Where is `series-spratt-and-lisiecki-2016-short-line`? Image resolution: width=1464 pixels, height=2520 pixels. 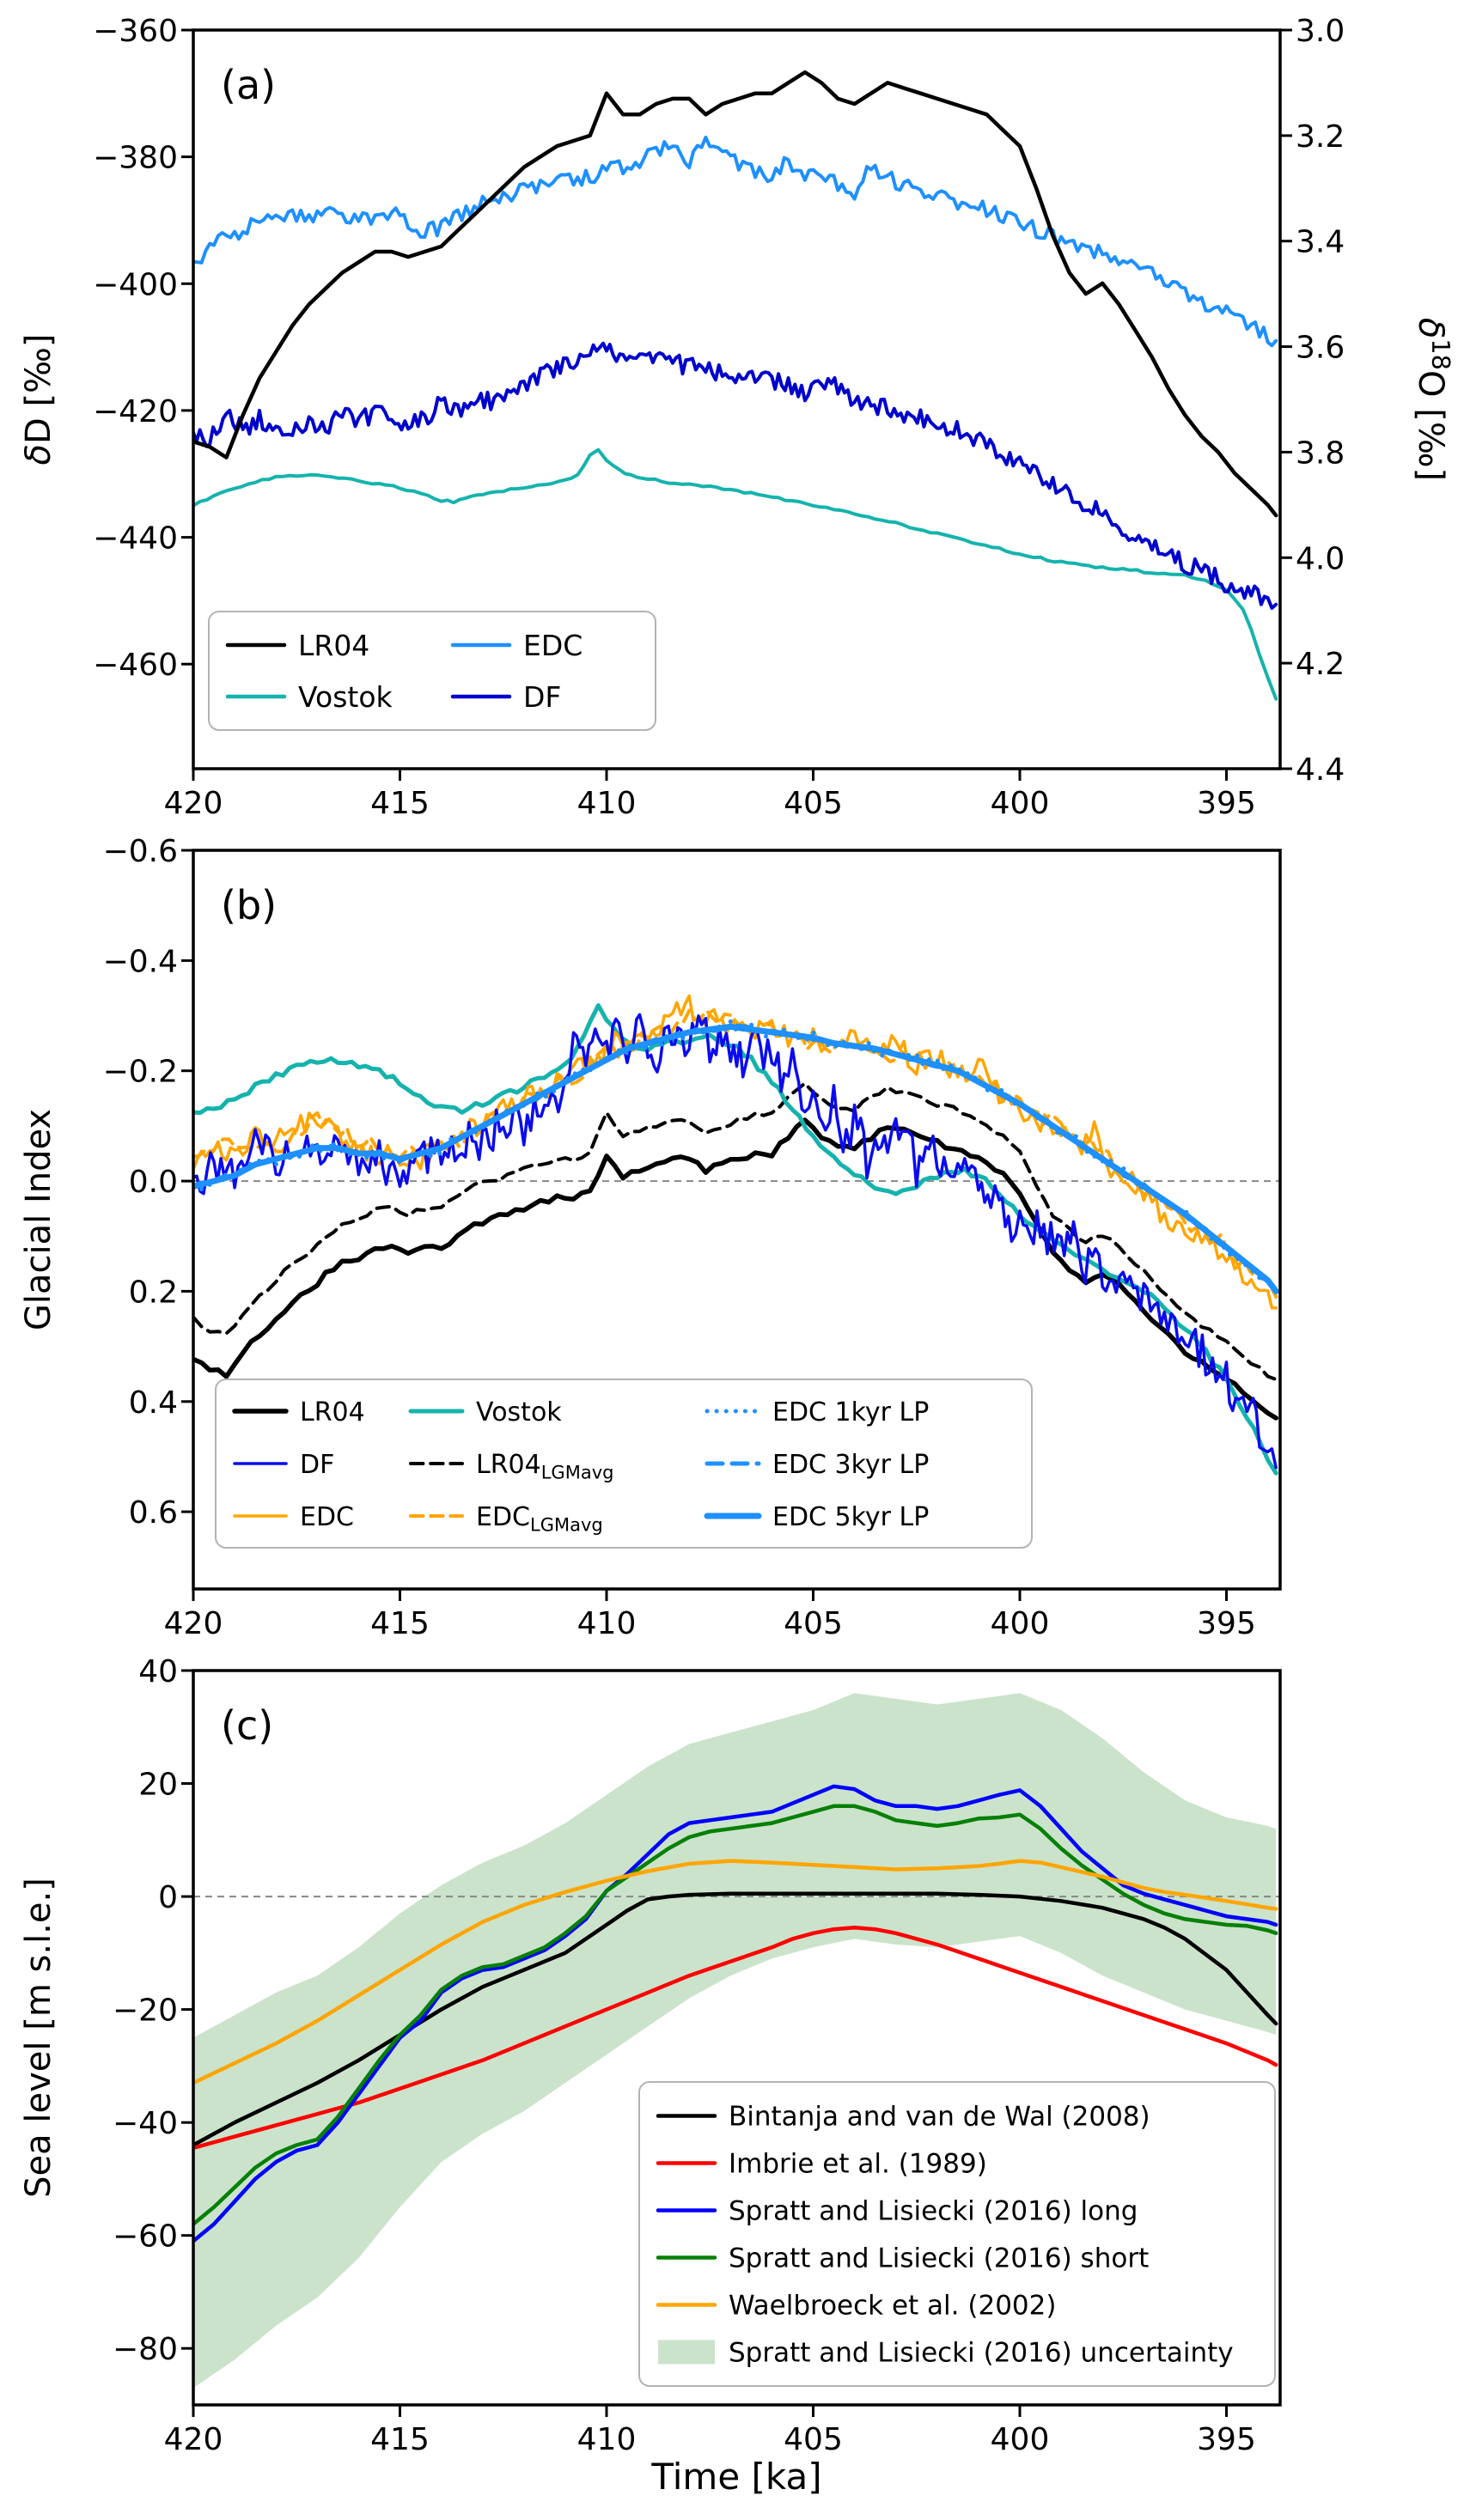
series-spratt-and-lisiecki-2016-short-line is located at coordinates (735, 2015).